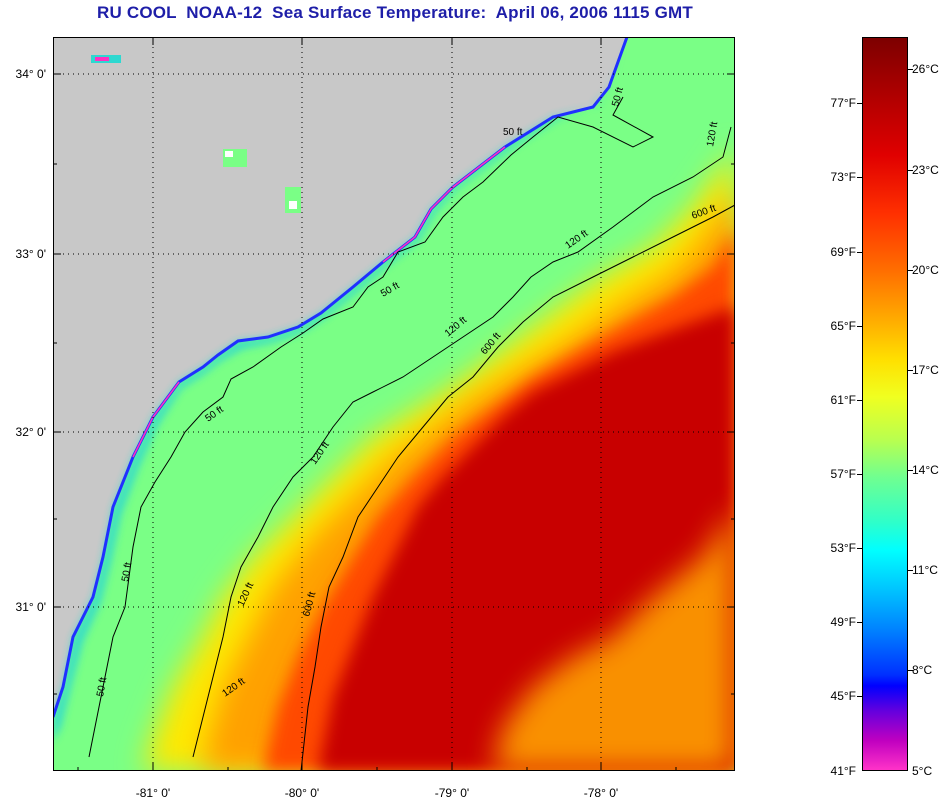 This screenshot has height=801, width=952. What do you see at coordinates (614, 639) in the screenshot?
I see `eastern-warm-eddy` at bounding box center [614, 639].